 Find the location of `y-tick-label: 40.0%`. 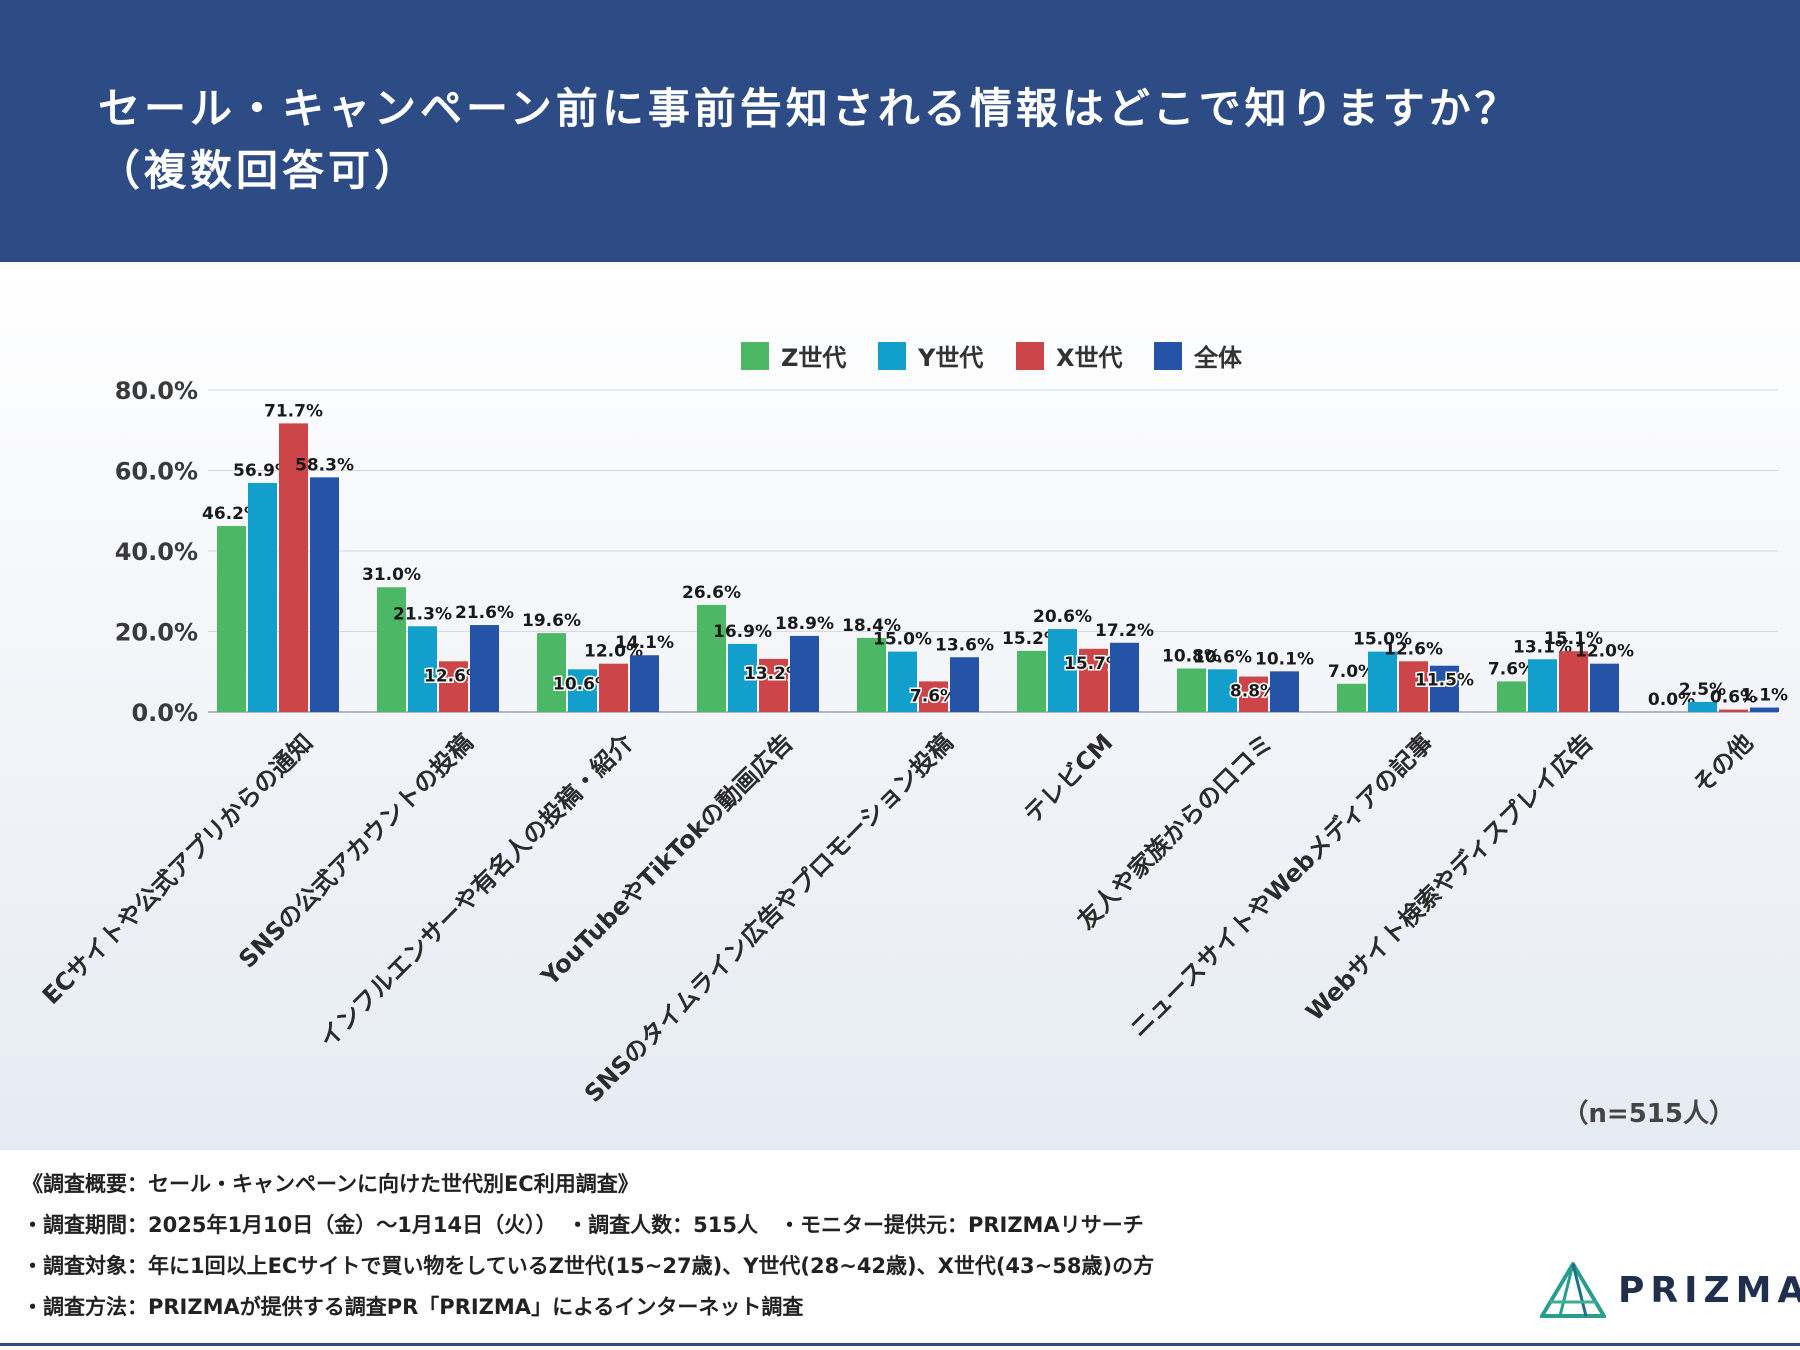

y-tick-label: 40.0% is located at coordinates (156, 552).